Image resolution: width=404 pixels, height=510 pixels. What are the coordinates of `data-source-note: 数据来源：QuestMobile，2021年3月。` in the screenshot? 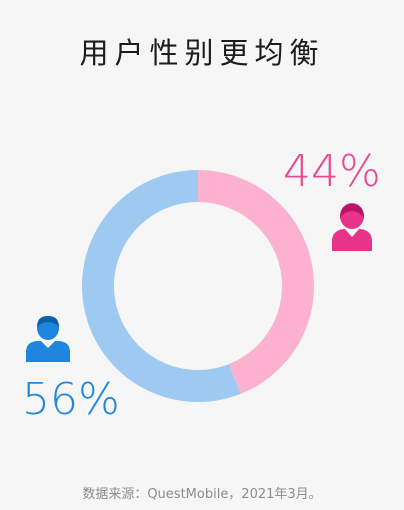 It's located at (202, 492).